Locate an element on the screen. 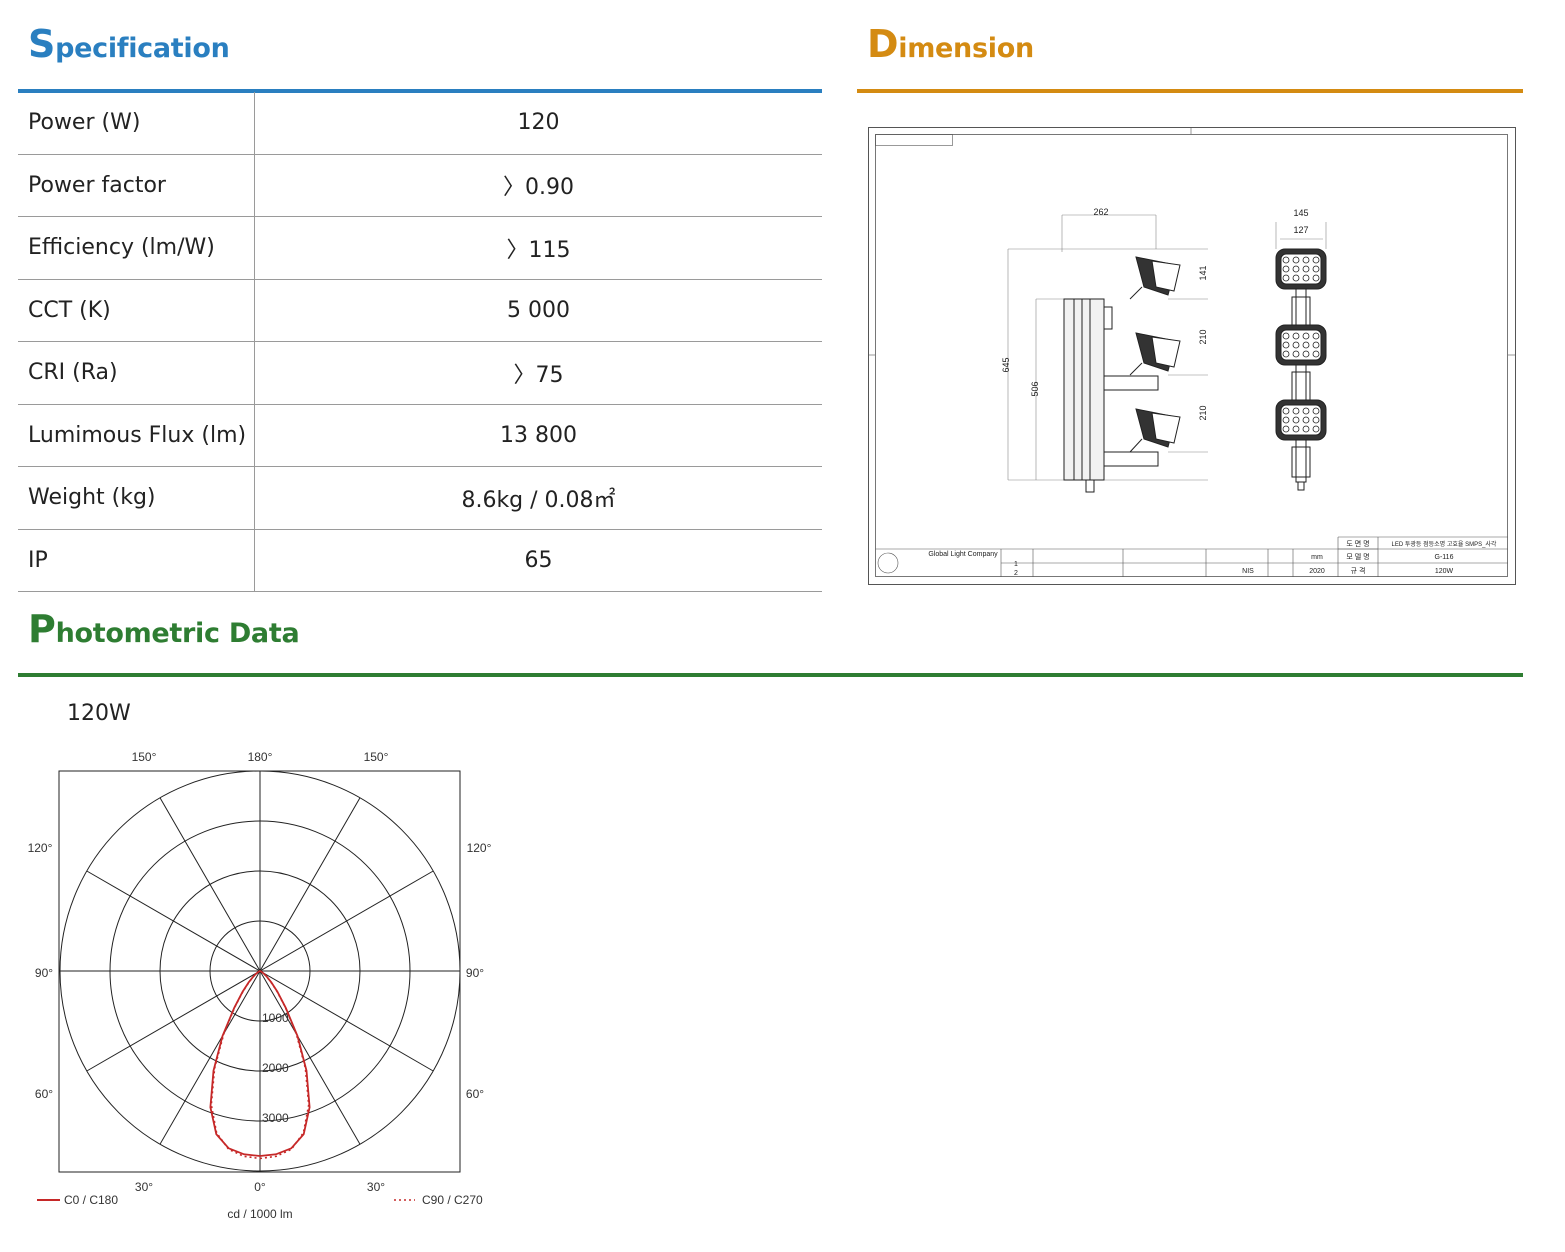 This screenshot has width=1565, height=1252. unit-label: cd / 1000 lm is located at coordinates (259, 1214).